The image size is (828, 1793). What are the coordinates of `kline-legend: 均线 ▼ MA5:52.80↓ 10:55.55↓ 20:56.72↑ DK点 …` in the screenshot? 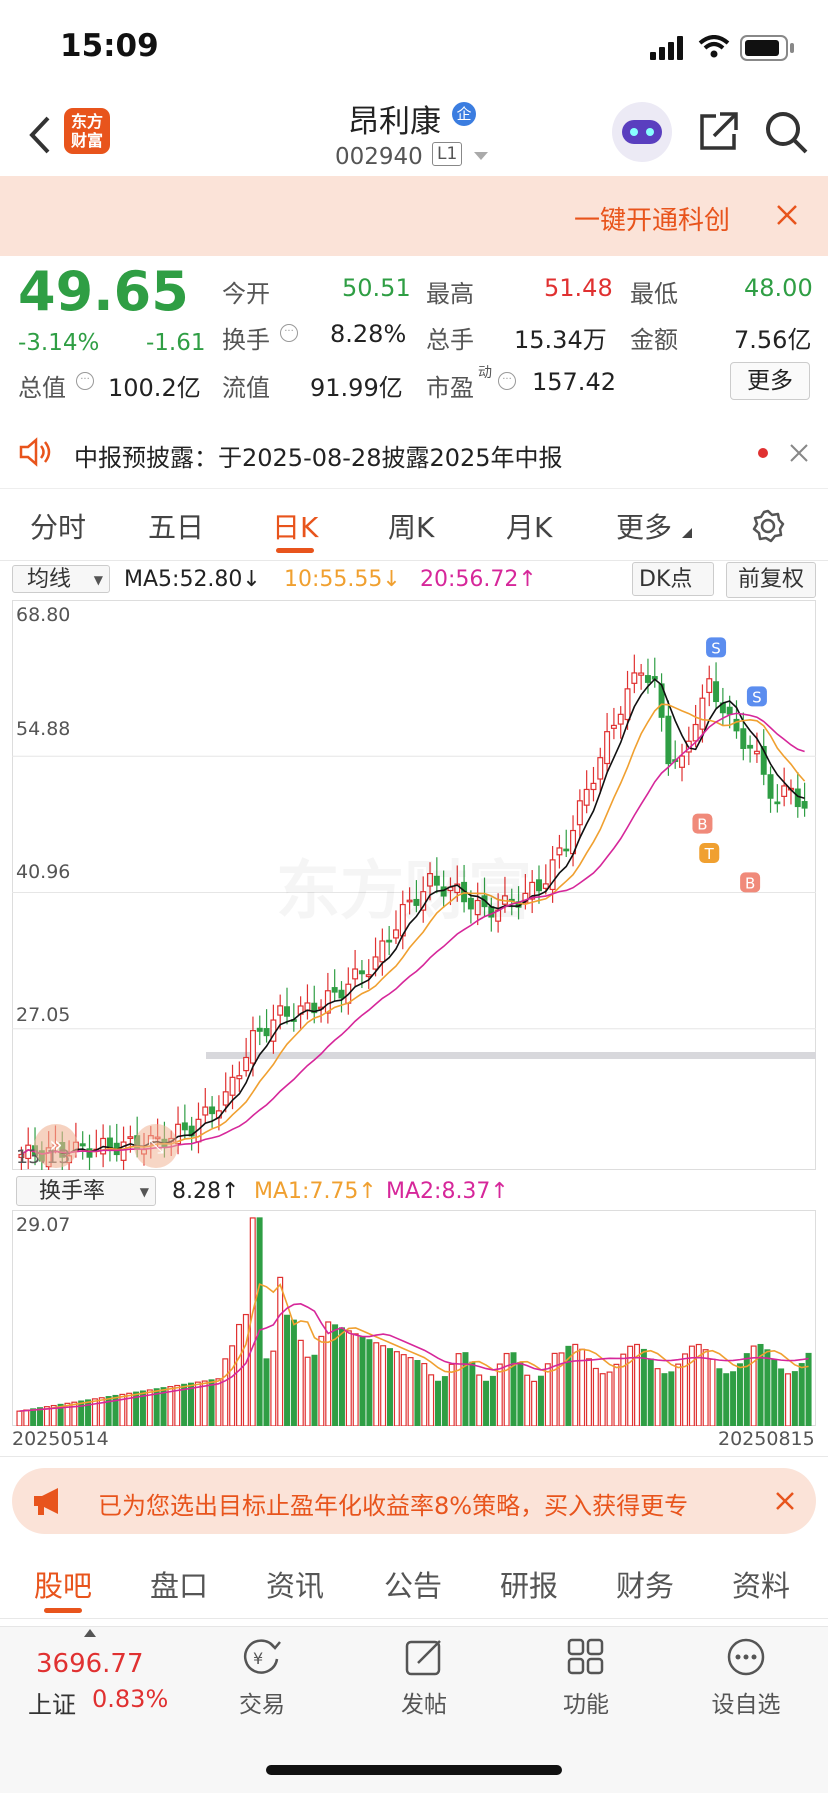 It's located at (414, 580).